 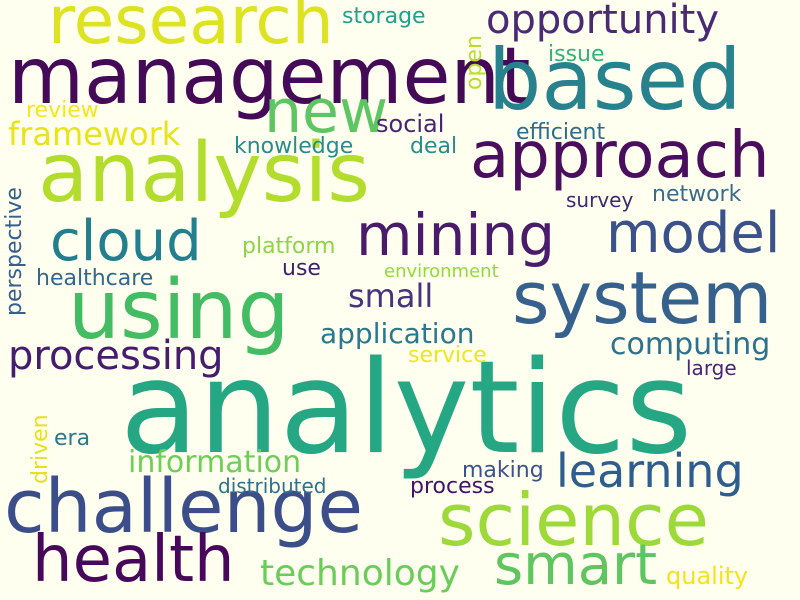 What do you see at coordinates (573, 520) in the screenshot?
I see `word-science: science` at bounding box center [573, 520].